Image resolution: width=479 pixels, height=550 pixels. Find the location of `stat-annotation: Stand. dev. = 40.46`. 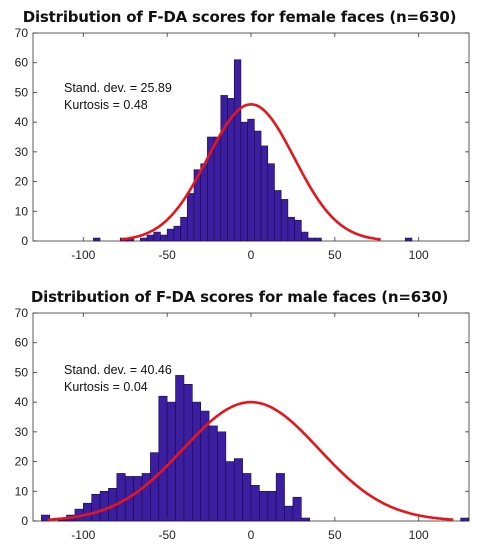

stat-annotation: Stand. dev. = 40.46 is located at coordinates (118, 370).